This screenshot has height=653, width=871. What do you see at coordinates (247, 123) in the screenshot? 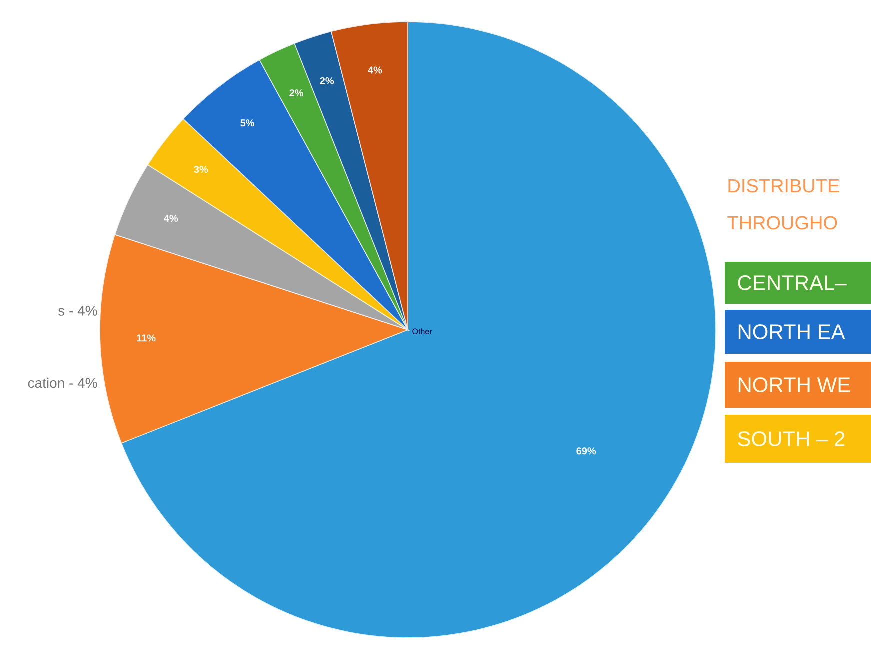
I see `data-label: 5%` at bounding box center [247, 123].